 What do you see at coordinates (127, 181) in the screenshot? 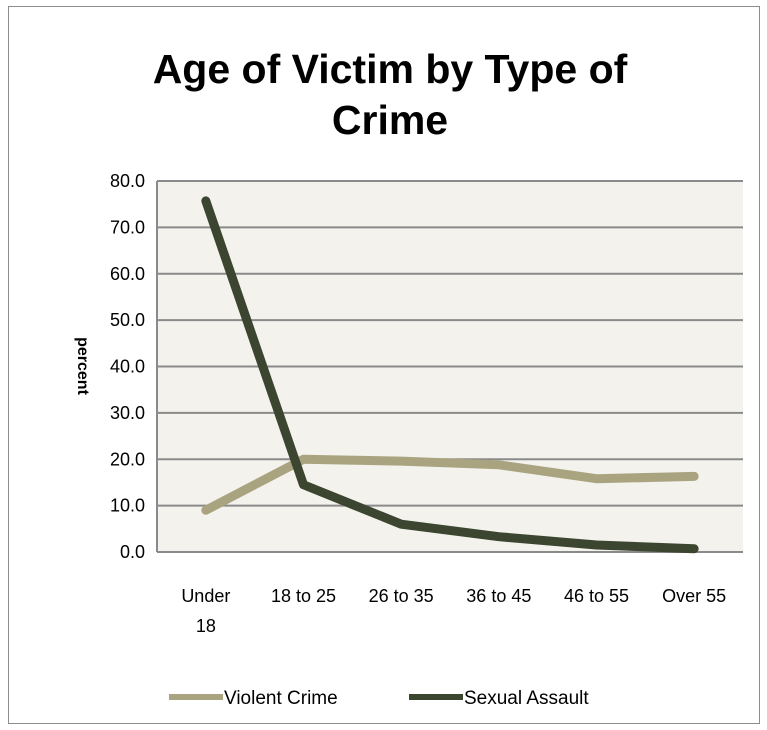
I see `y-tick-label: 80.0` at bounding box center [127, 181].